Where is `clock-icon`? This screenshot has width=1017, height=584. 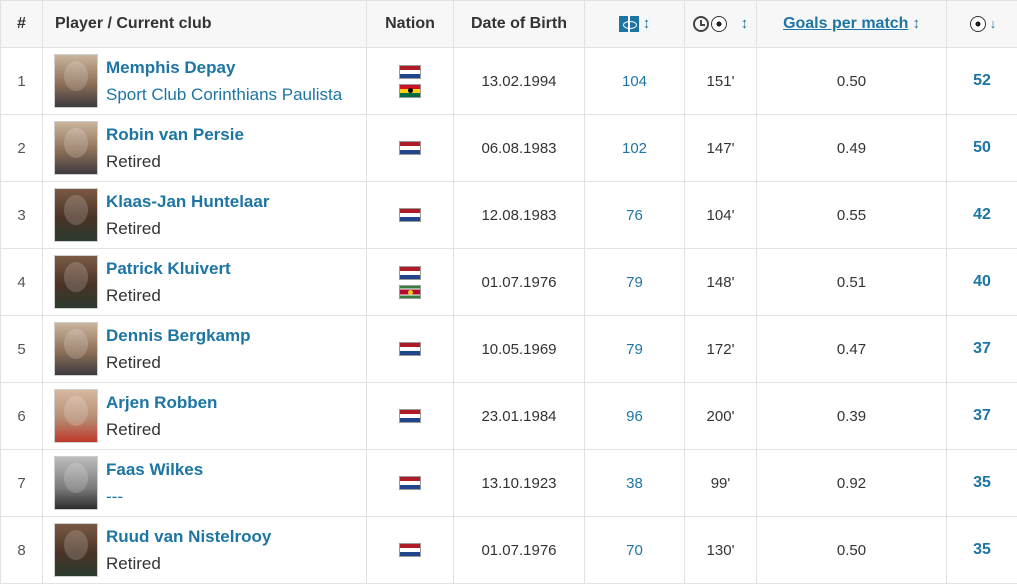
clock-icon is located at coordinates (701, 24).